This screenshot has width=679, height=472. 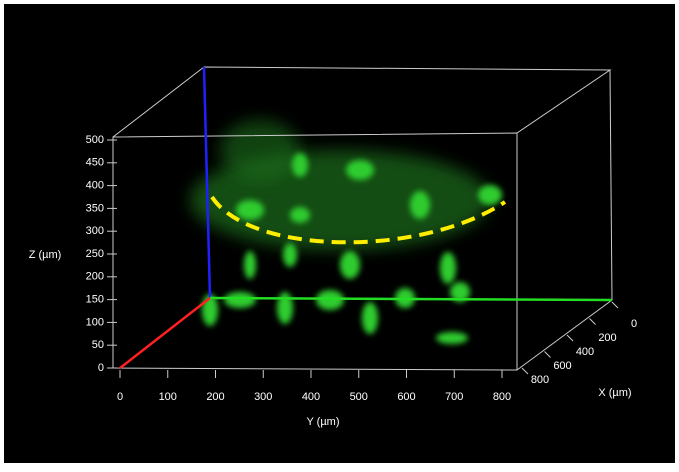 What do you see at coordinates (406, 397) in the screenshot?
I see `y-tick-label: 600` at bounding box center [406, 397].